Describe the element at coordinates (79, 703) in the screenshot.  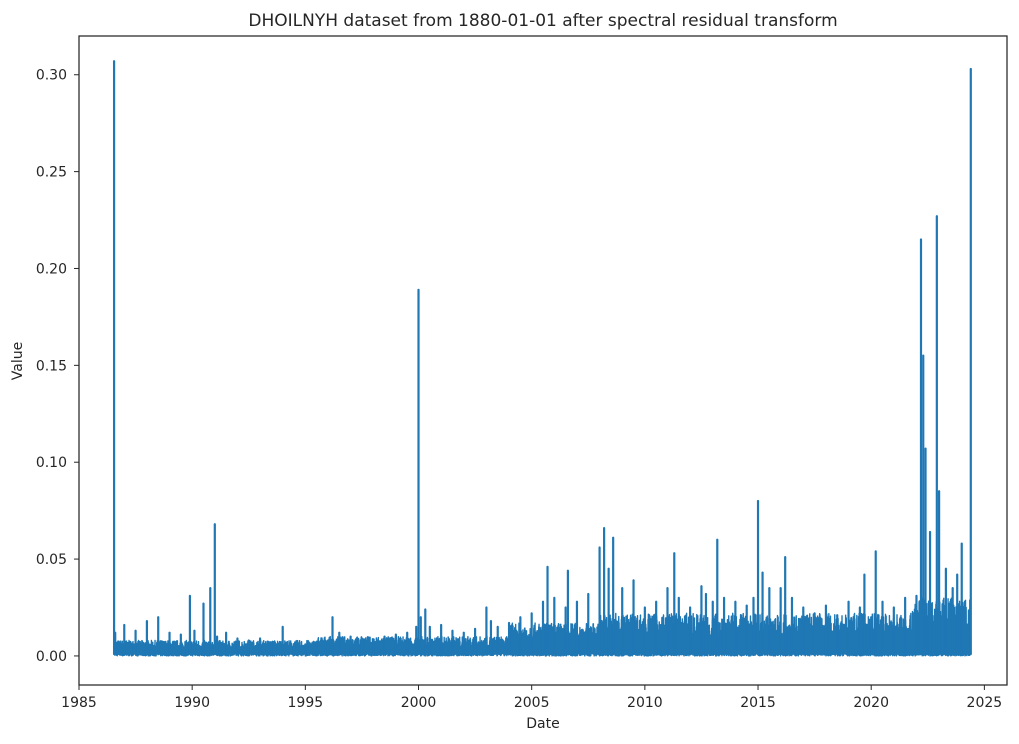
I see `x-tick-label: 1985` at that location.